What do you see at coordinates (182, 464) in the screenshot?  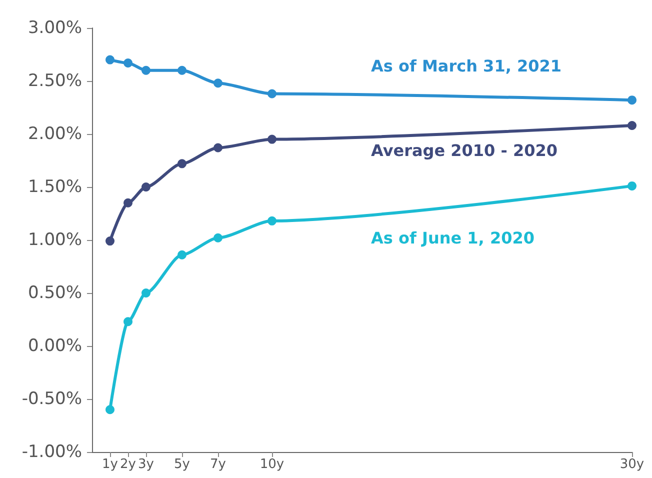 I see `x-tick-label: 5y` at bounding box center [182, 464].